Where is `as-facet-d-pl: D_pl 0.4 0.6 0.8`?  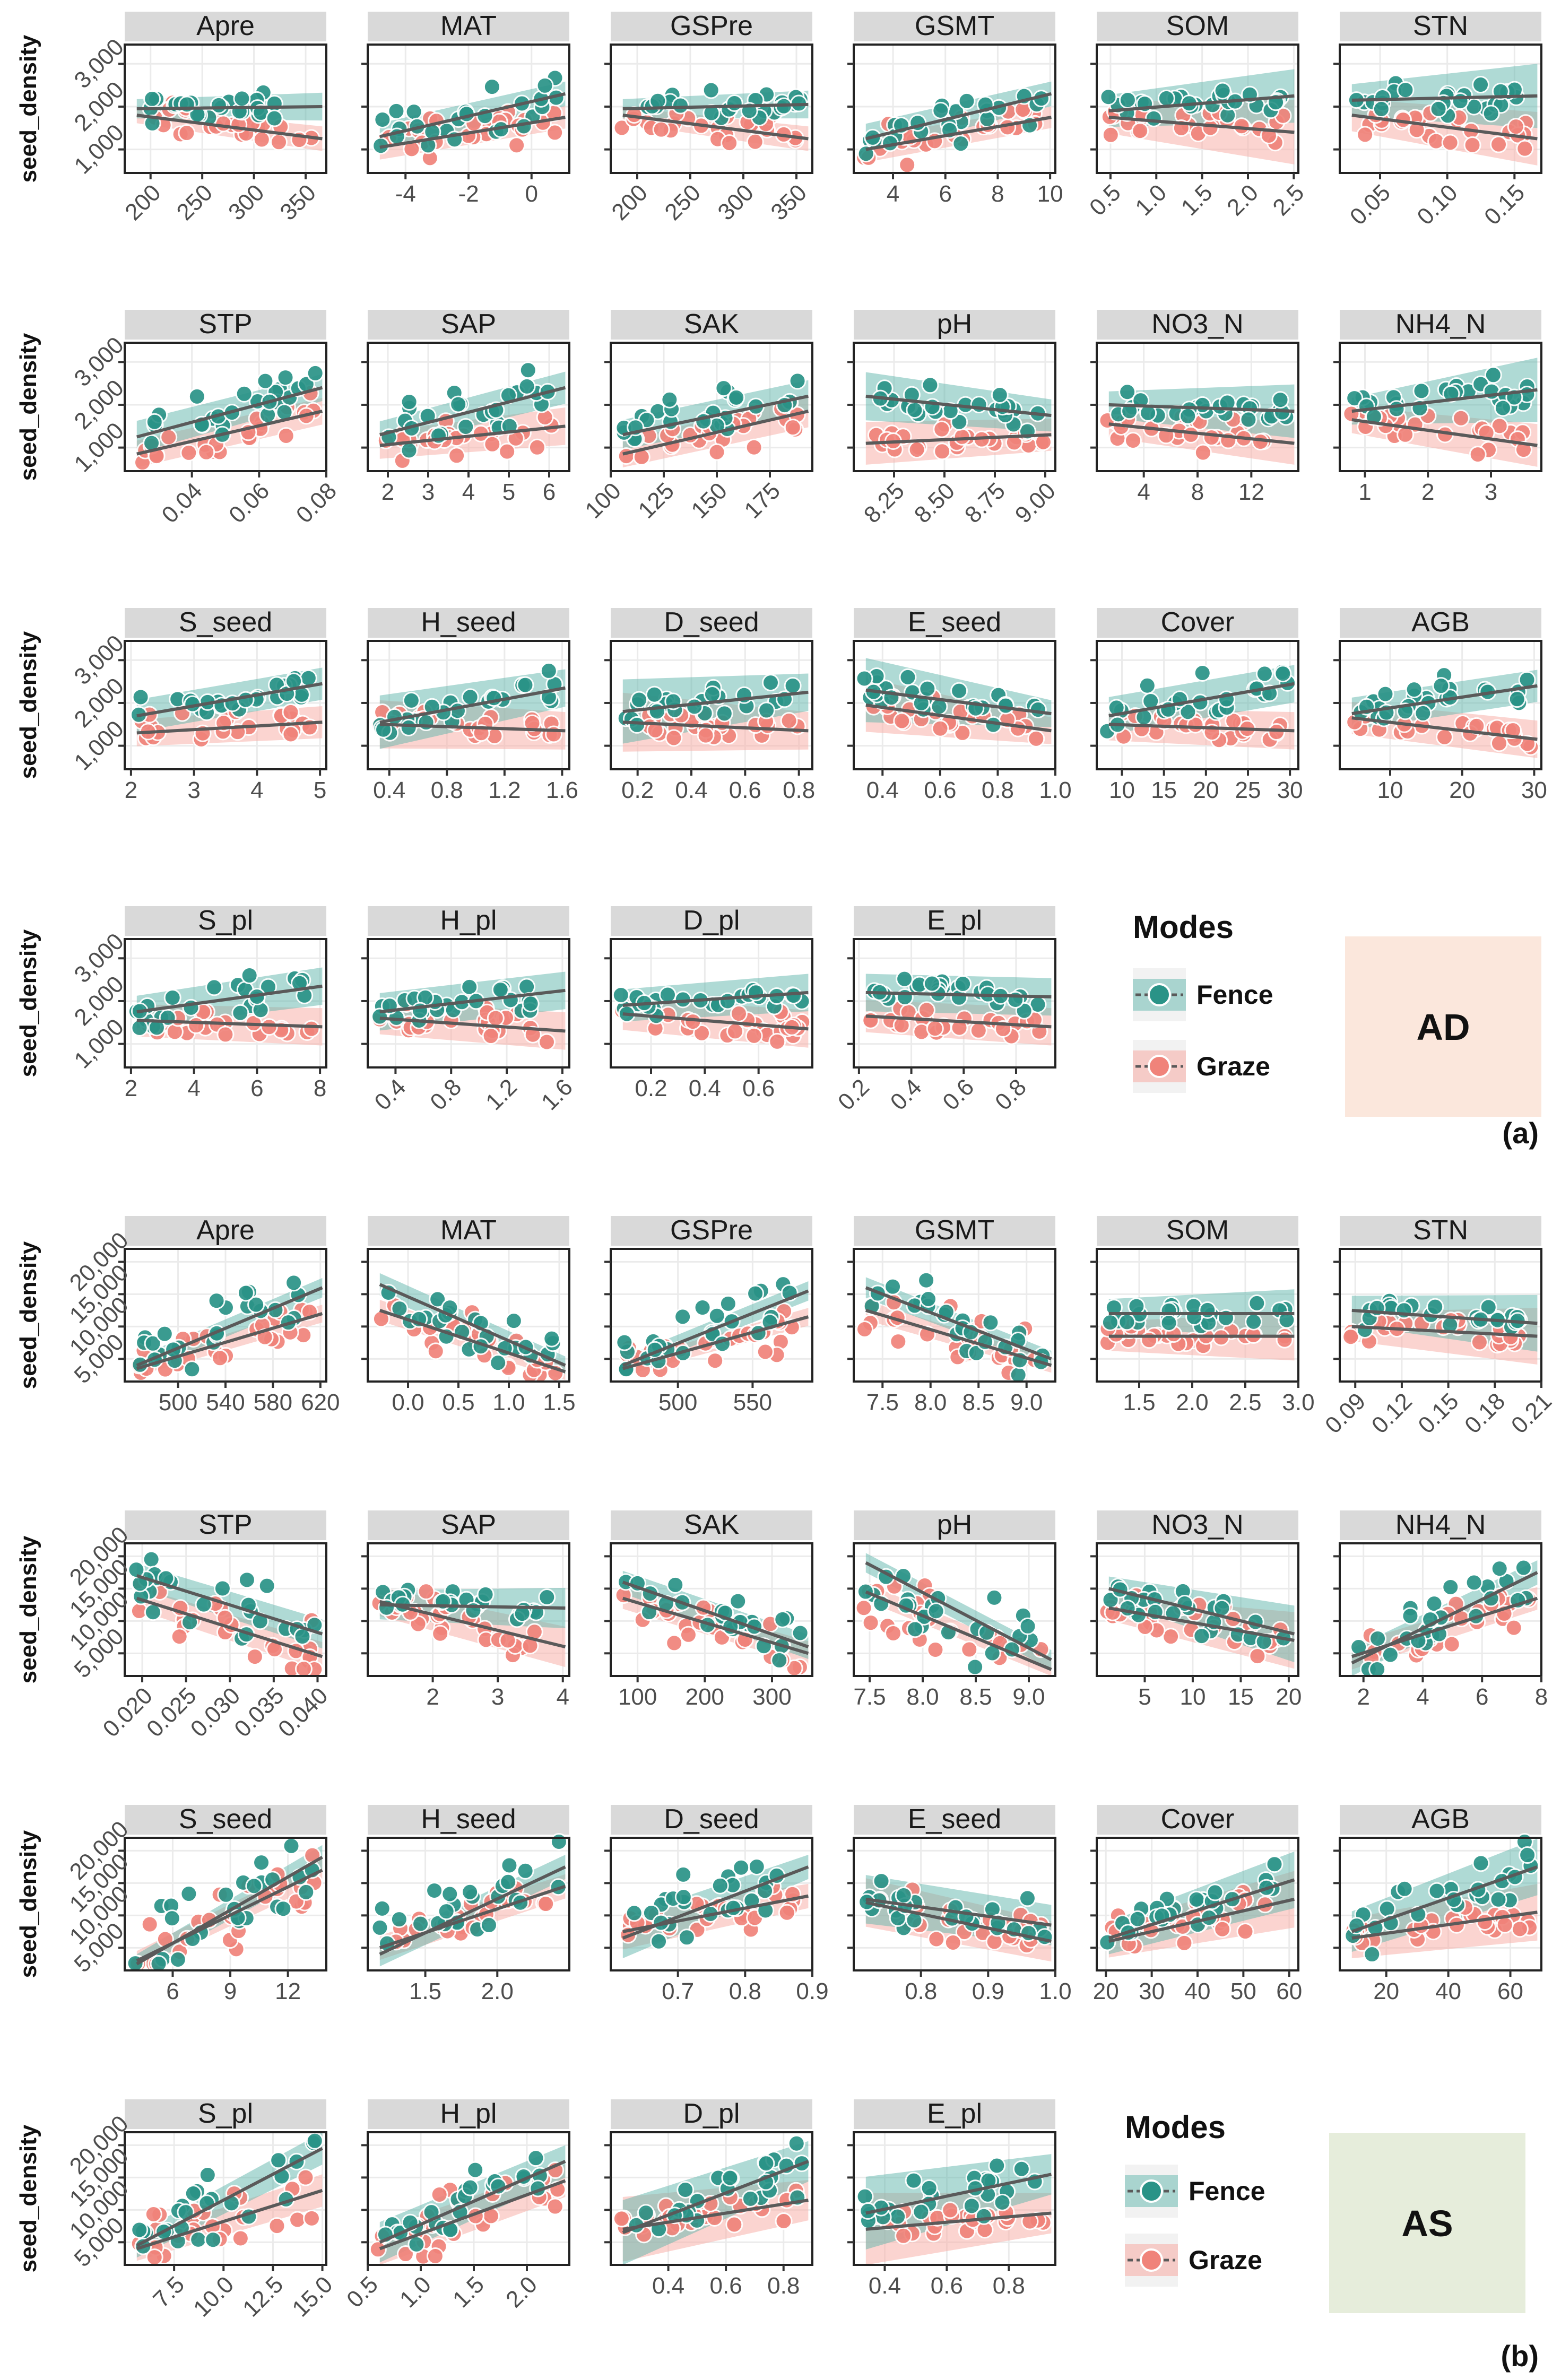
as-facet-d-pl: D_pl 0.4 0.6 0.8 is located at coordinates (708, 2198).